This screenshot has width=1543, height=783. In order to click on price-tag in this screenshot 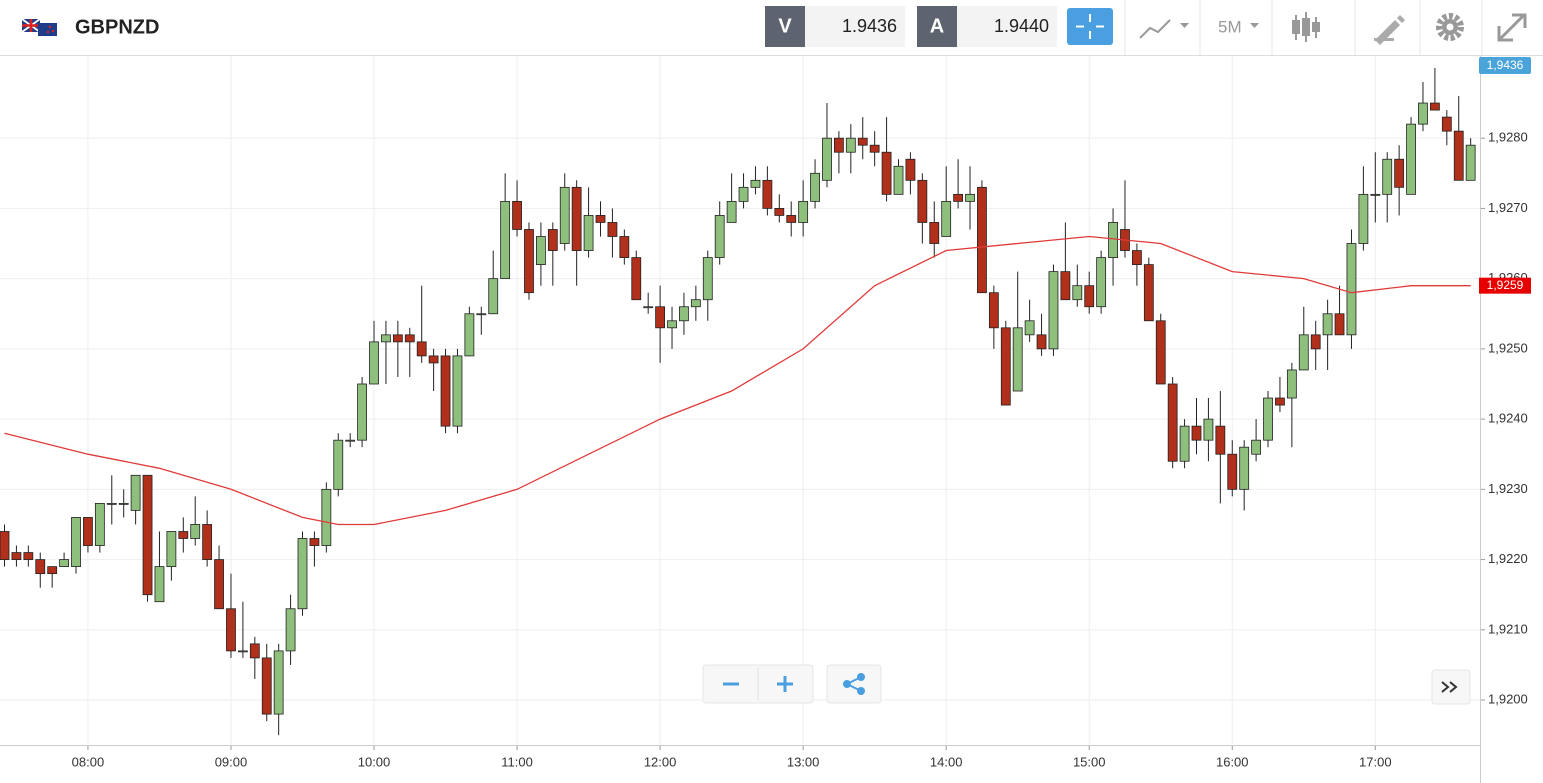, I will do `click(1505, 65)`.